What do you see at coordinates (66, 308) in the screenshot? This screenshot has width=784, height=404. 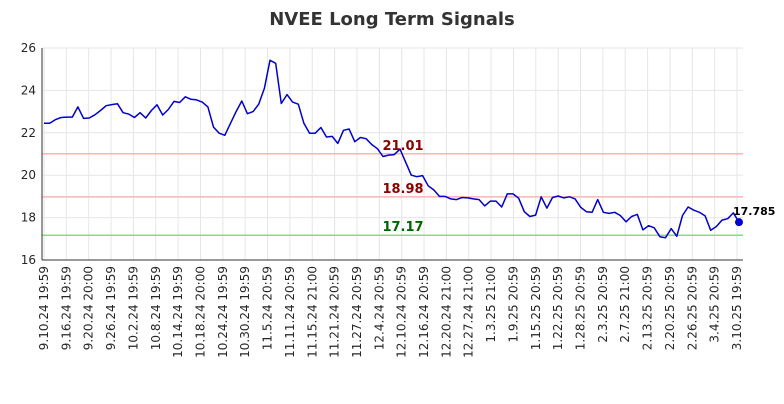 I see `x-tick-label: 9.16.24 19:59` at bounding box center [66, 308].